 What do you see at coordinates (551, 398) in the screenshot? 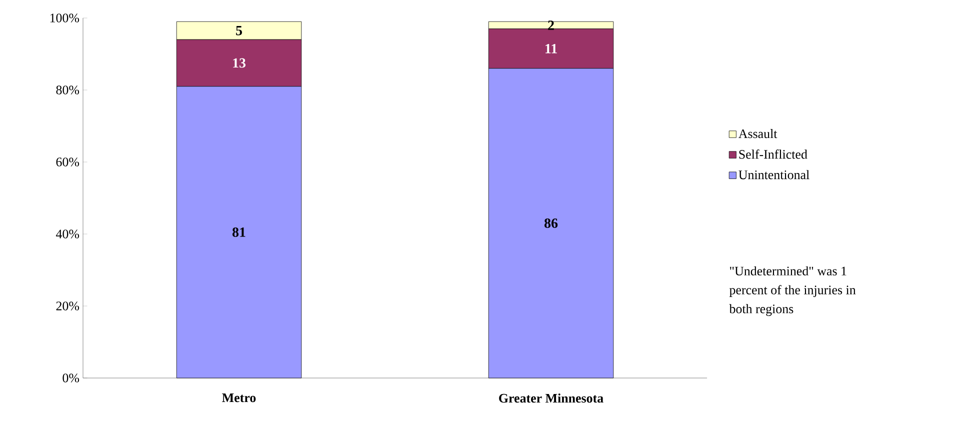
I see `x-tick-label: Greater Minnesota` at bounding box center [551, 398].